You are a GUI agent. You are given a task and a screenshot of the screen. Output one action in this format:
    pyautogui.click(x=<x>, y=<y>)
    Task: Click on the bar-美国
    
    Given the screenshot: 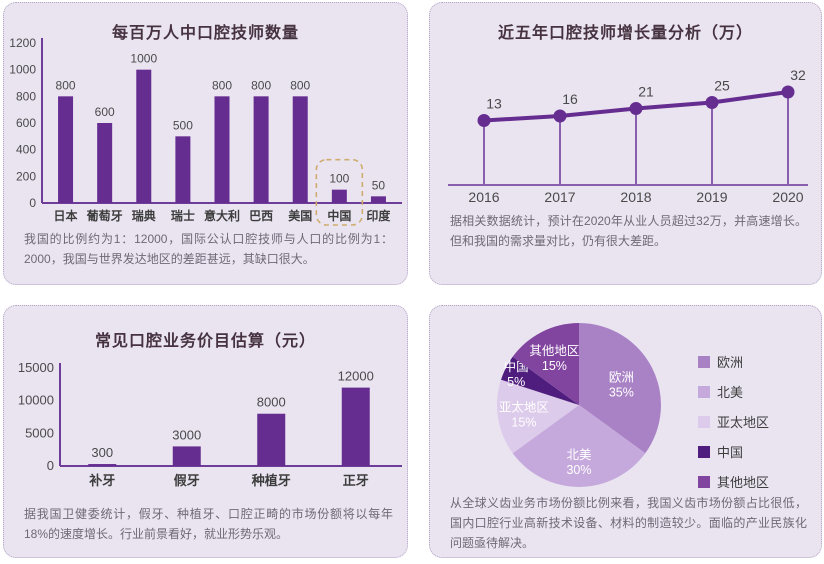 What is the action you would take?
    pyautogui.click(x=300, y=149)
    